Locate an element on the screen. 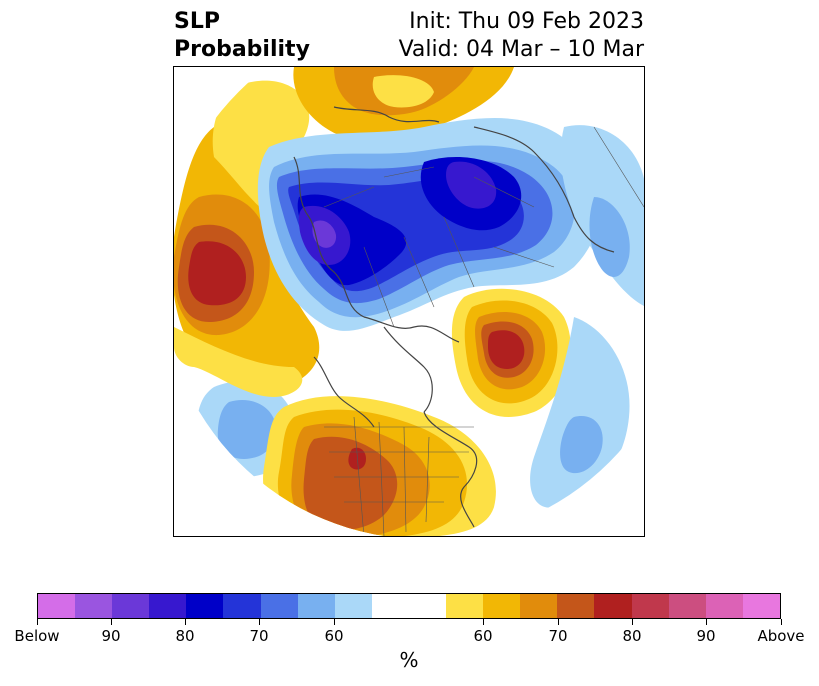  init-date: Init: Thu 09 Feb 2023 is located at coordinates (526, 21).